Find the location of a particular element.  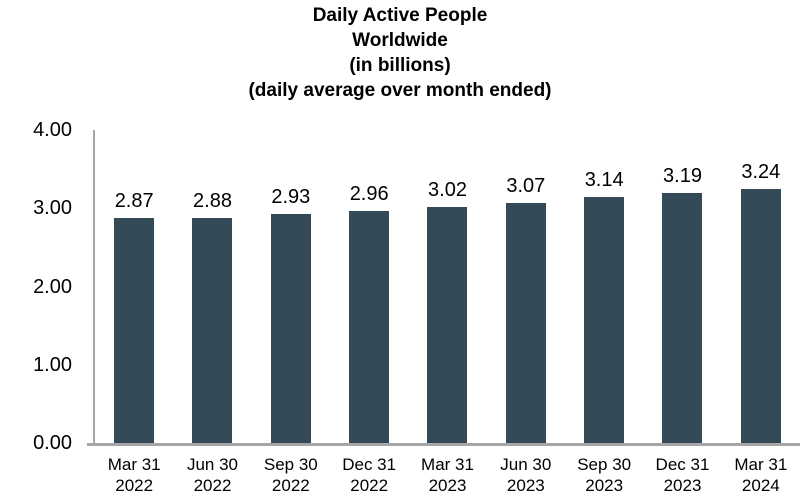

x-axis-tick-label: Dec 31 2023 is located at coordinates (682, 475).